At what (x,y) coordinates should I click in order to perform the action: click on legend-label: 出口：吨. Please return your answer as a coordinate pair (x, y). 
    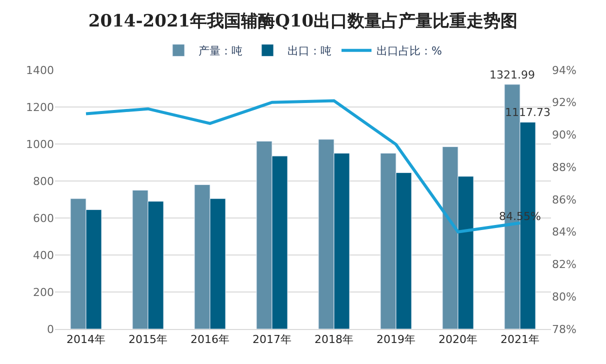
    Looking at the image, I should click on (310, 51).